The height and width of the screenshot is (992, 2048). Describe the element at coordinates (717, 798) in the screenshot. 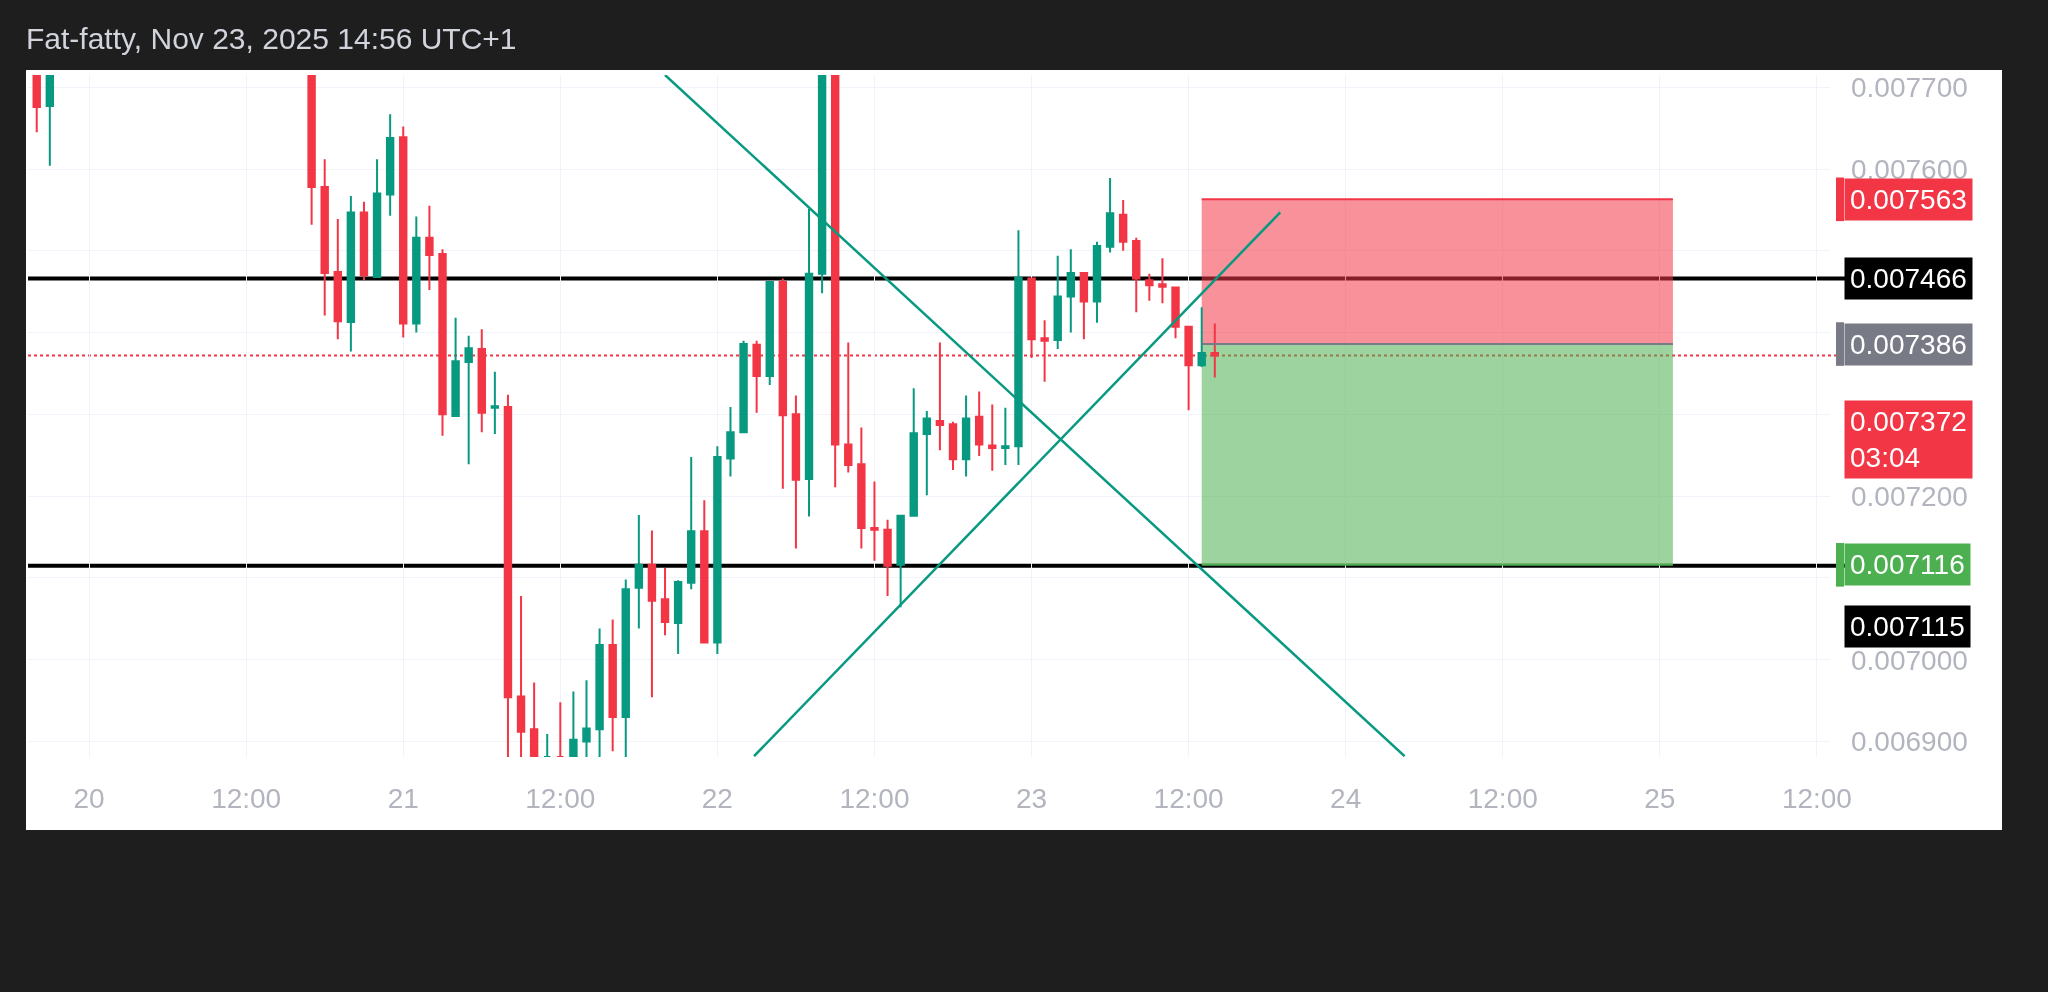

I see `x-tick-label: 22` at that location.